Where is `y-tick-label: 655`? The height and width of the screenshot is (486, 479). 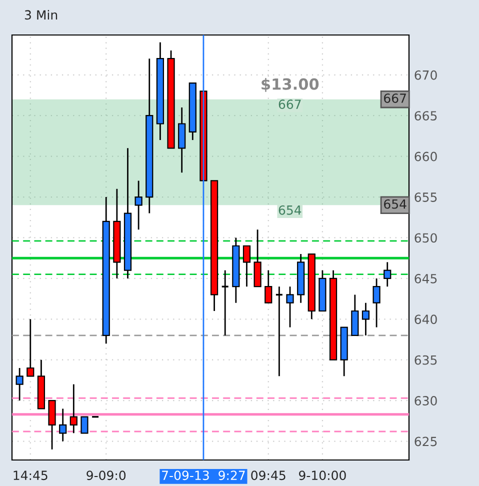
y-tick-label: 655 is located at coordinates (425, 197).